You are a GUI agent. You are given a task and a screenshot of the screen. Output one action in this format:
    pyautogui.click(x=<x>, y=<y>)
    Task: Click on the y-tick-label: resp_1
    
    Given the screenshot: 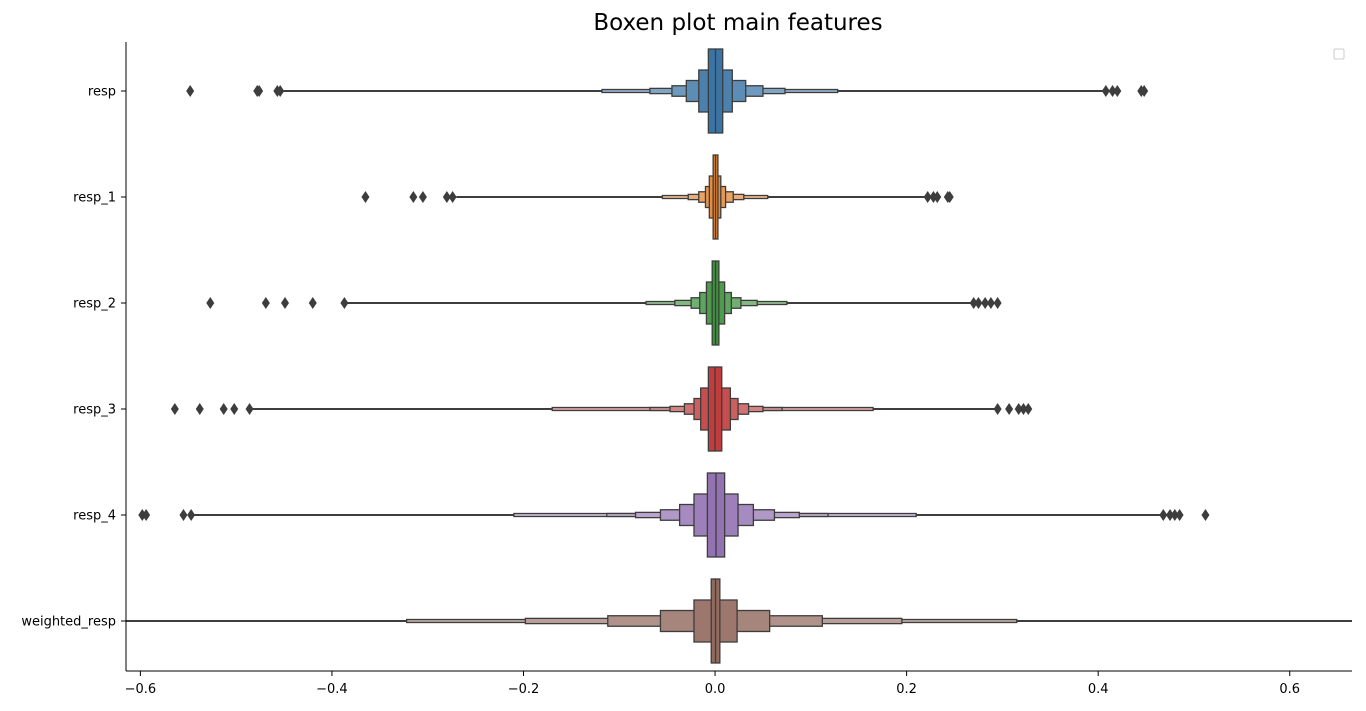 What is the action you would take?
    pyautogui.click(x=94, y=198)
    